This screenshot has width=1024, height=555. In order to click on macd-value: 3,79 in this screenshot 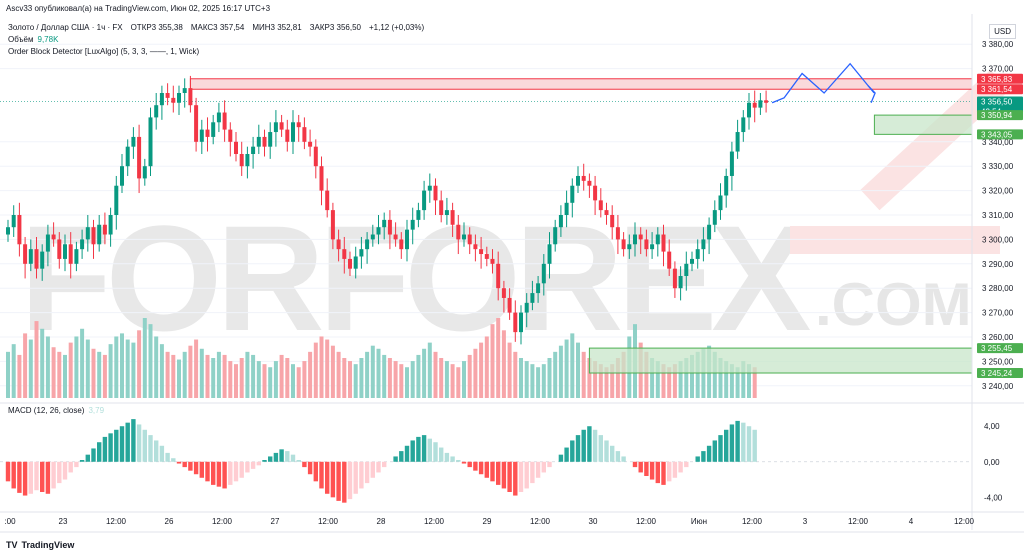, I will do `click(96, 410)`.